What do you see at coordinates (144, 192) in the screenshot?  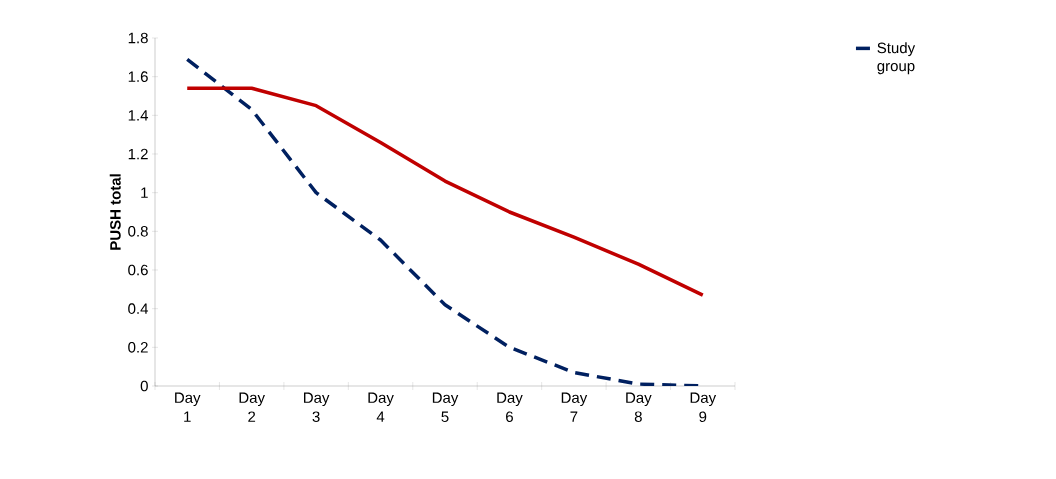 I see `y-tick-label: 1` at bounding box center [144, 192].